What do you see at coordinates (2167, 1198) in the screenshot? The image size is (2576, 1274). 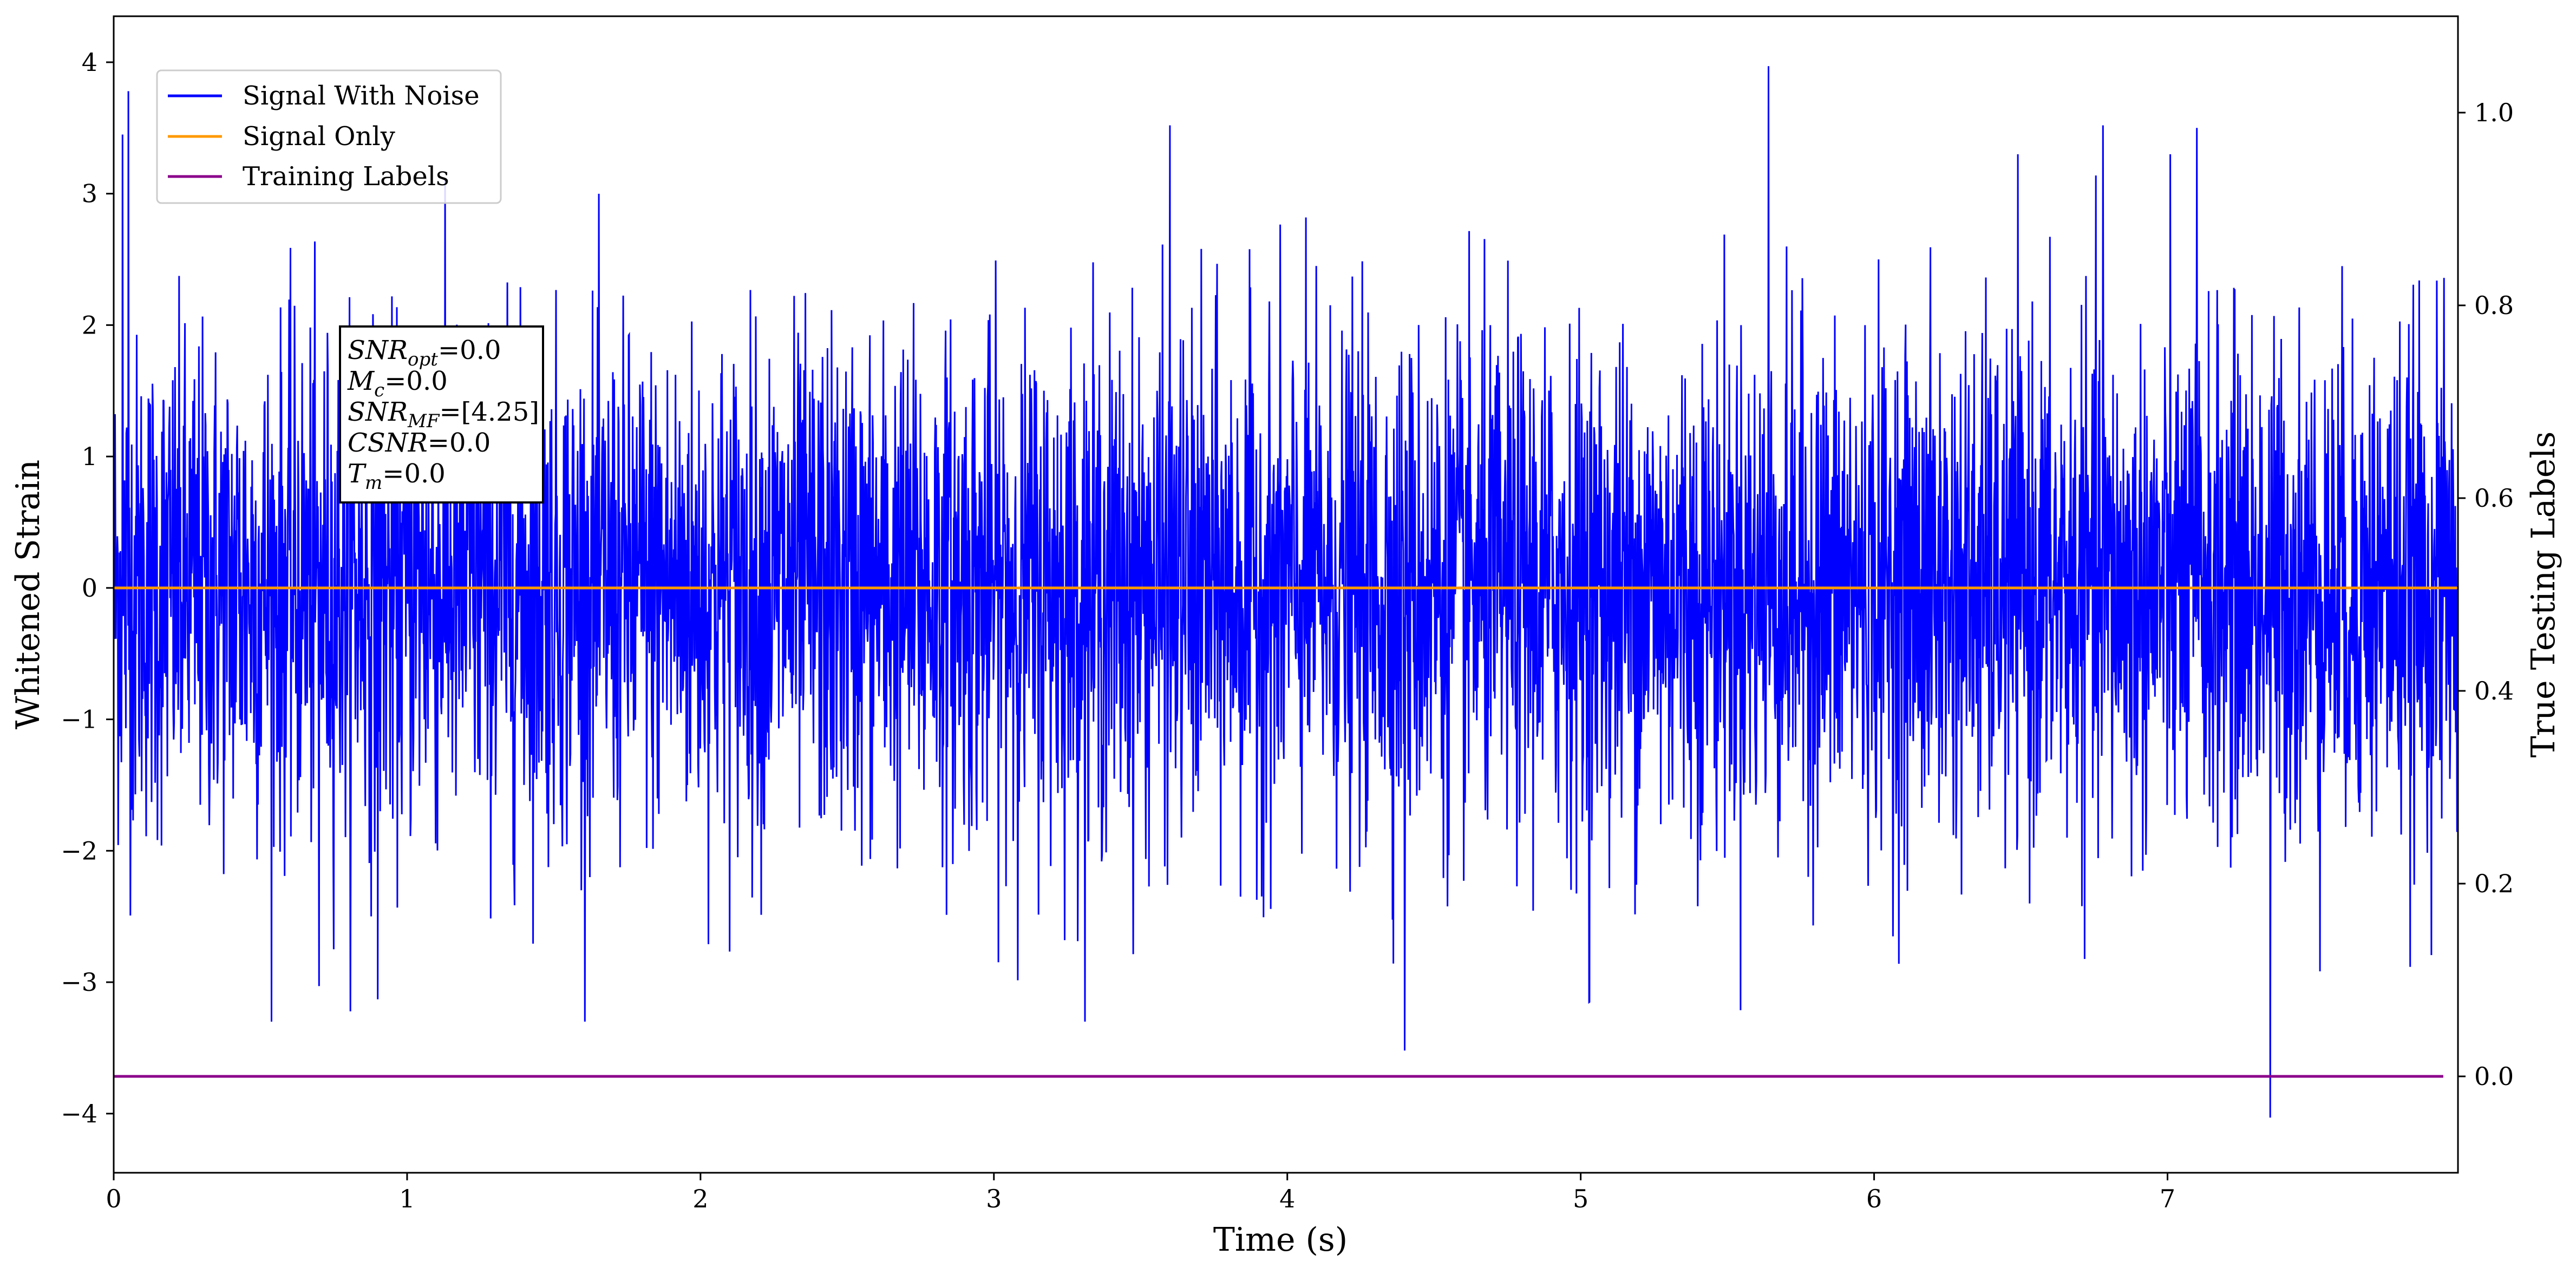 I see `x-tick-label: 7` at bounding box center [2167, 1198].